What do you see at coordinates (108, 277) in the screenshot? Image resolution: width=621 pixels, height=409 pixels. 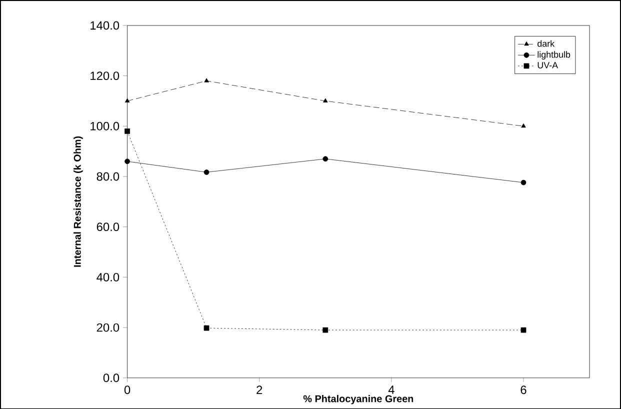 I see `y-tick-label: 40.0` at bounding box center [108, 277].